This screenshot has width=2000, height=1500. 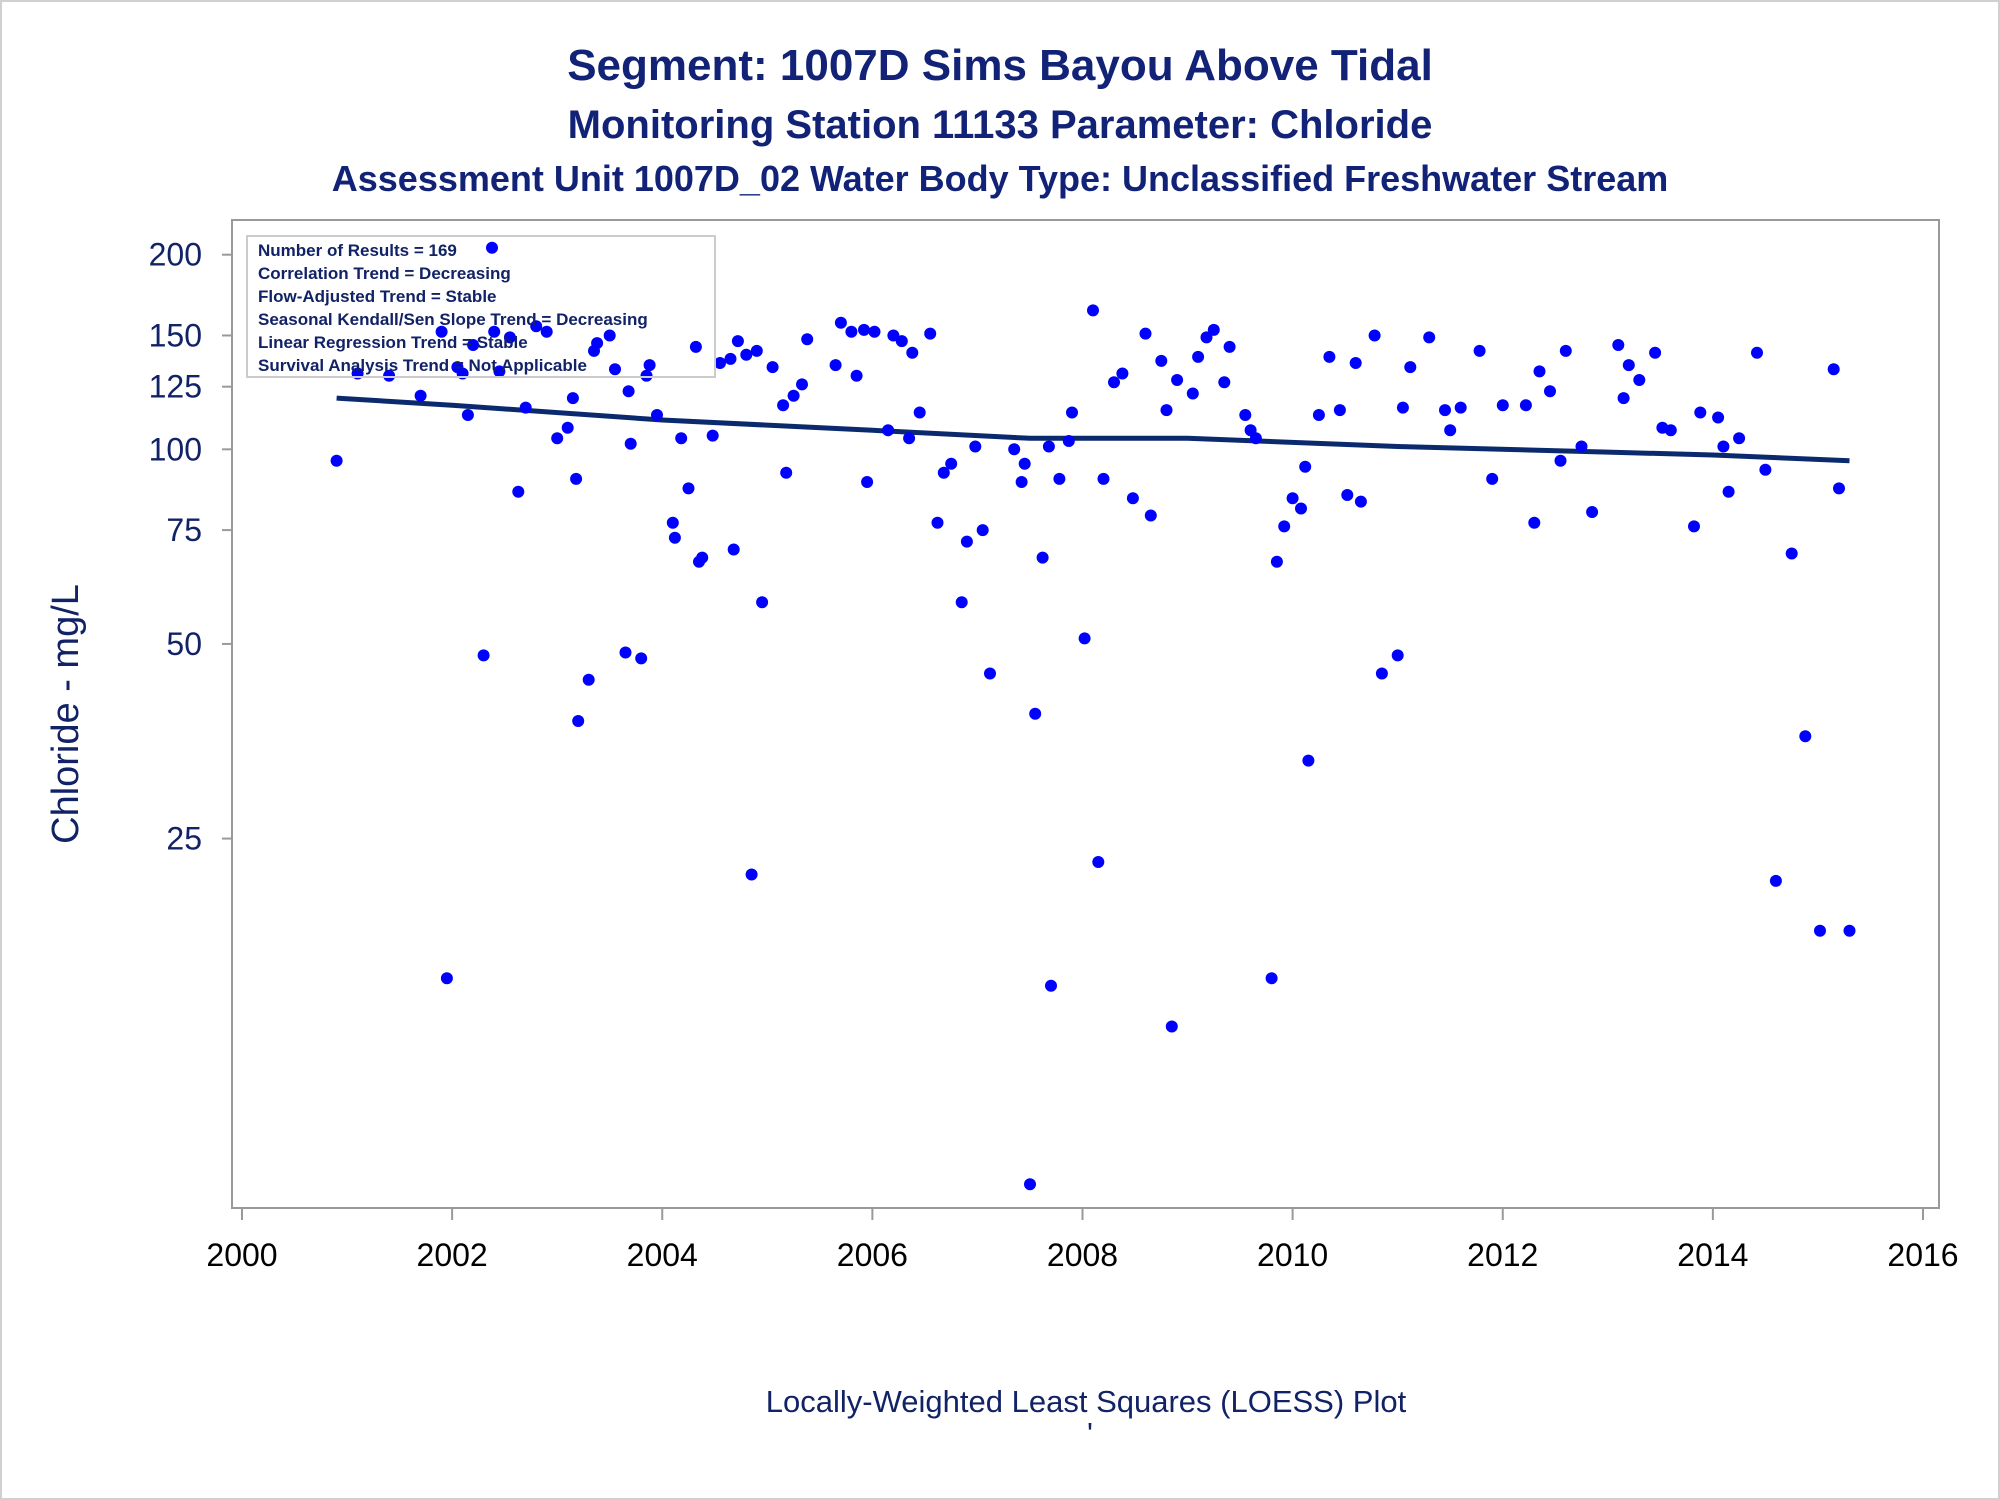 I want to click on chart-title: Segment: 1007D Sims Bayou Above Tidal, so click(x=1000, y=65).